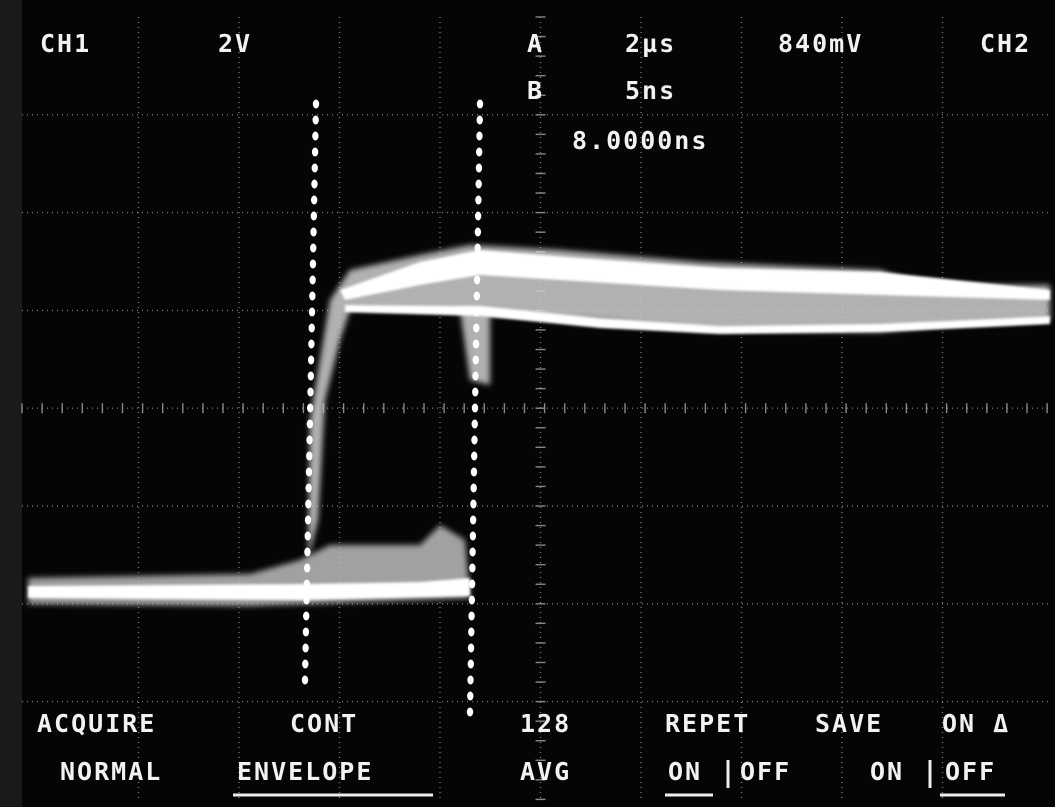 The width and height of the screenshot is (1055, 807). Describe the element at coordinates (697, 319) in the screenshot. I see `trace-high-bottom` at that location.